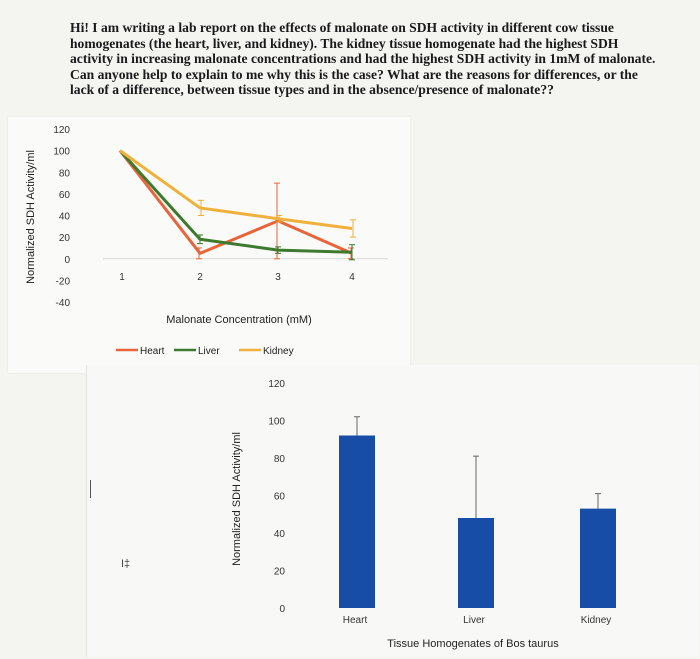 Image resolution: width=700 pixels, height=659 pixels. What do you see at coordinates (209, 351) in the screenshot?
I see `legend-label-liver: Liver` at bounding box center [209, 351].